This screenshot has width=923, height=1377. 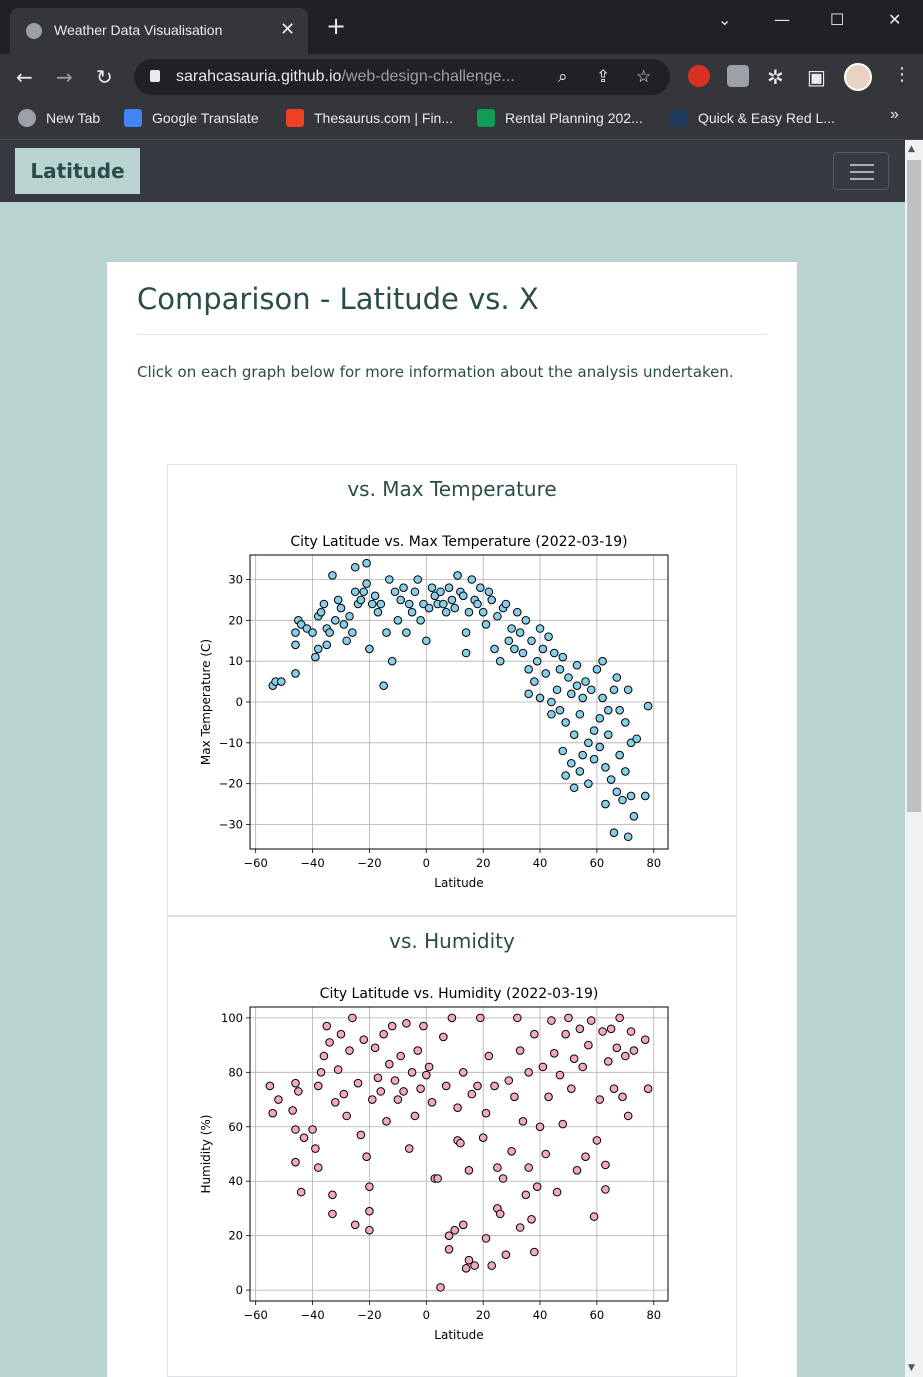 I want to click on tab-search-icon: ⌄, so click(x=725, y=19).